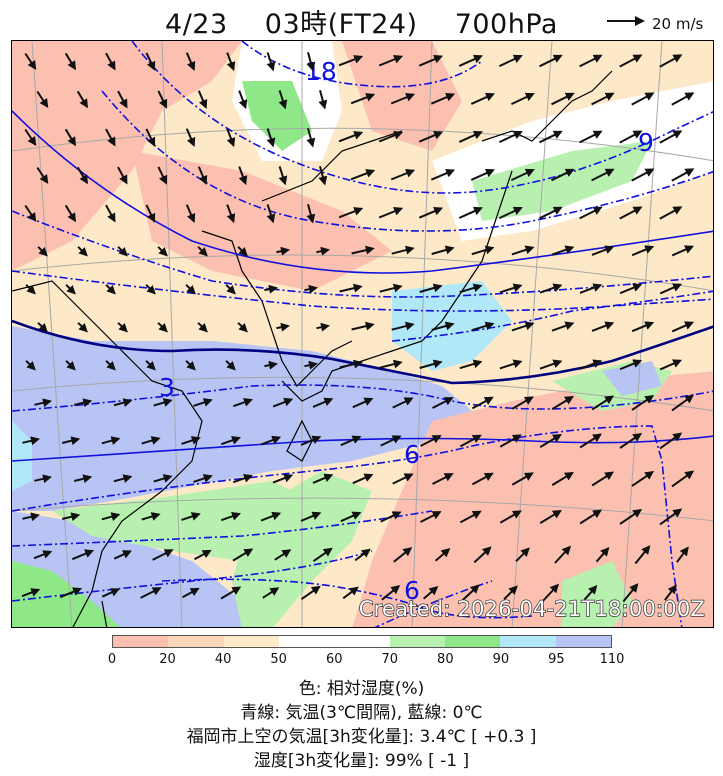 The height and width of the screenshot is (776, 723). What do you see at coordinates (223, 659) in the screenshot?
I see `colorbar-tick-label: 40` at bounding box center [223, 659].